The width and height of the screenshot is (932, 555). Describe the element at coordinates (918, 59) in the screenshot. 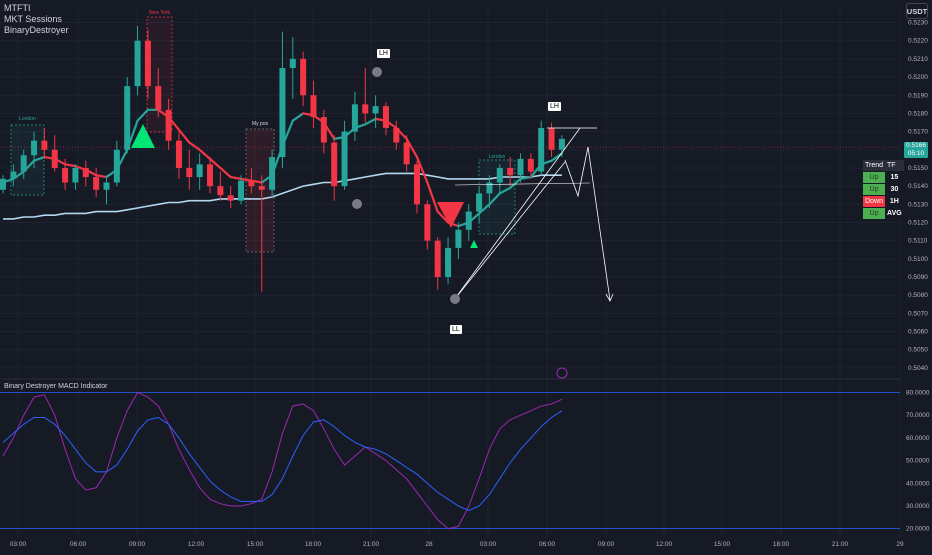

I see `price-tick-label: 0.5210` at that location.